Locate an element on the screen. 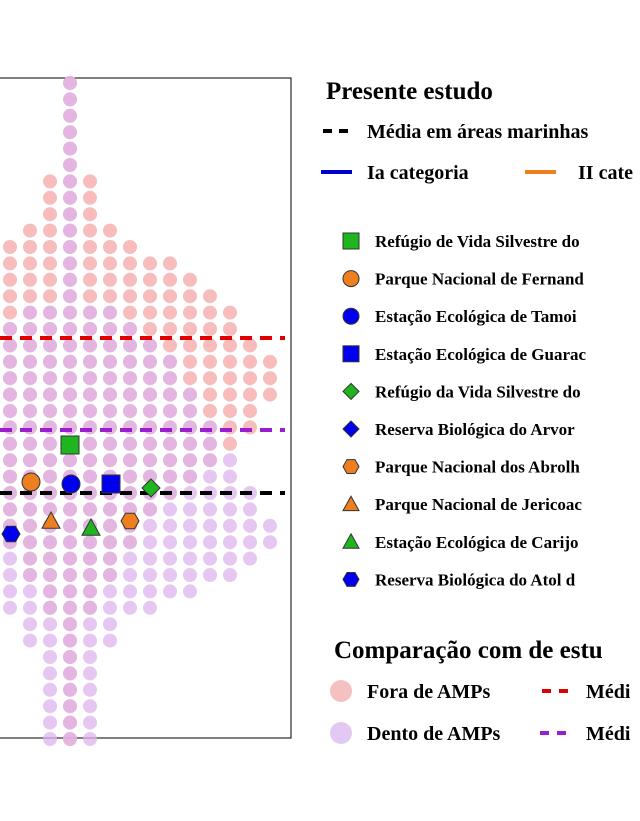  site-legend-label: Reserva Biológica do Atol d is located at coordinates (475, 579).